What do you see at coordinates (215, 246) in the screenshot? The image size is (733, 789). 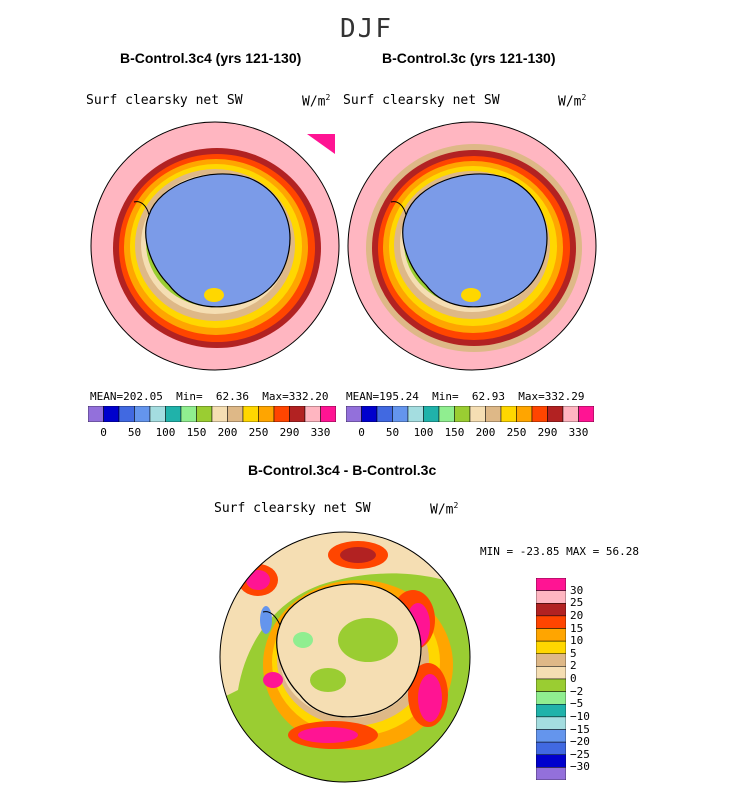 I see `map-left` at bounding box center [215, 246].